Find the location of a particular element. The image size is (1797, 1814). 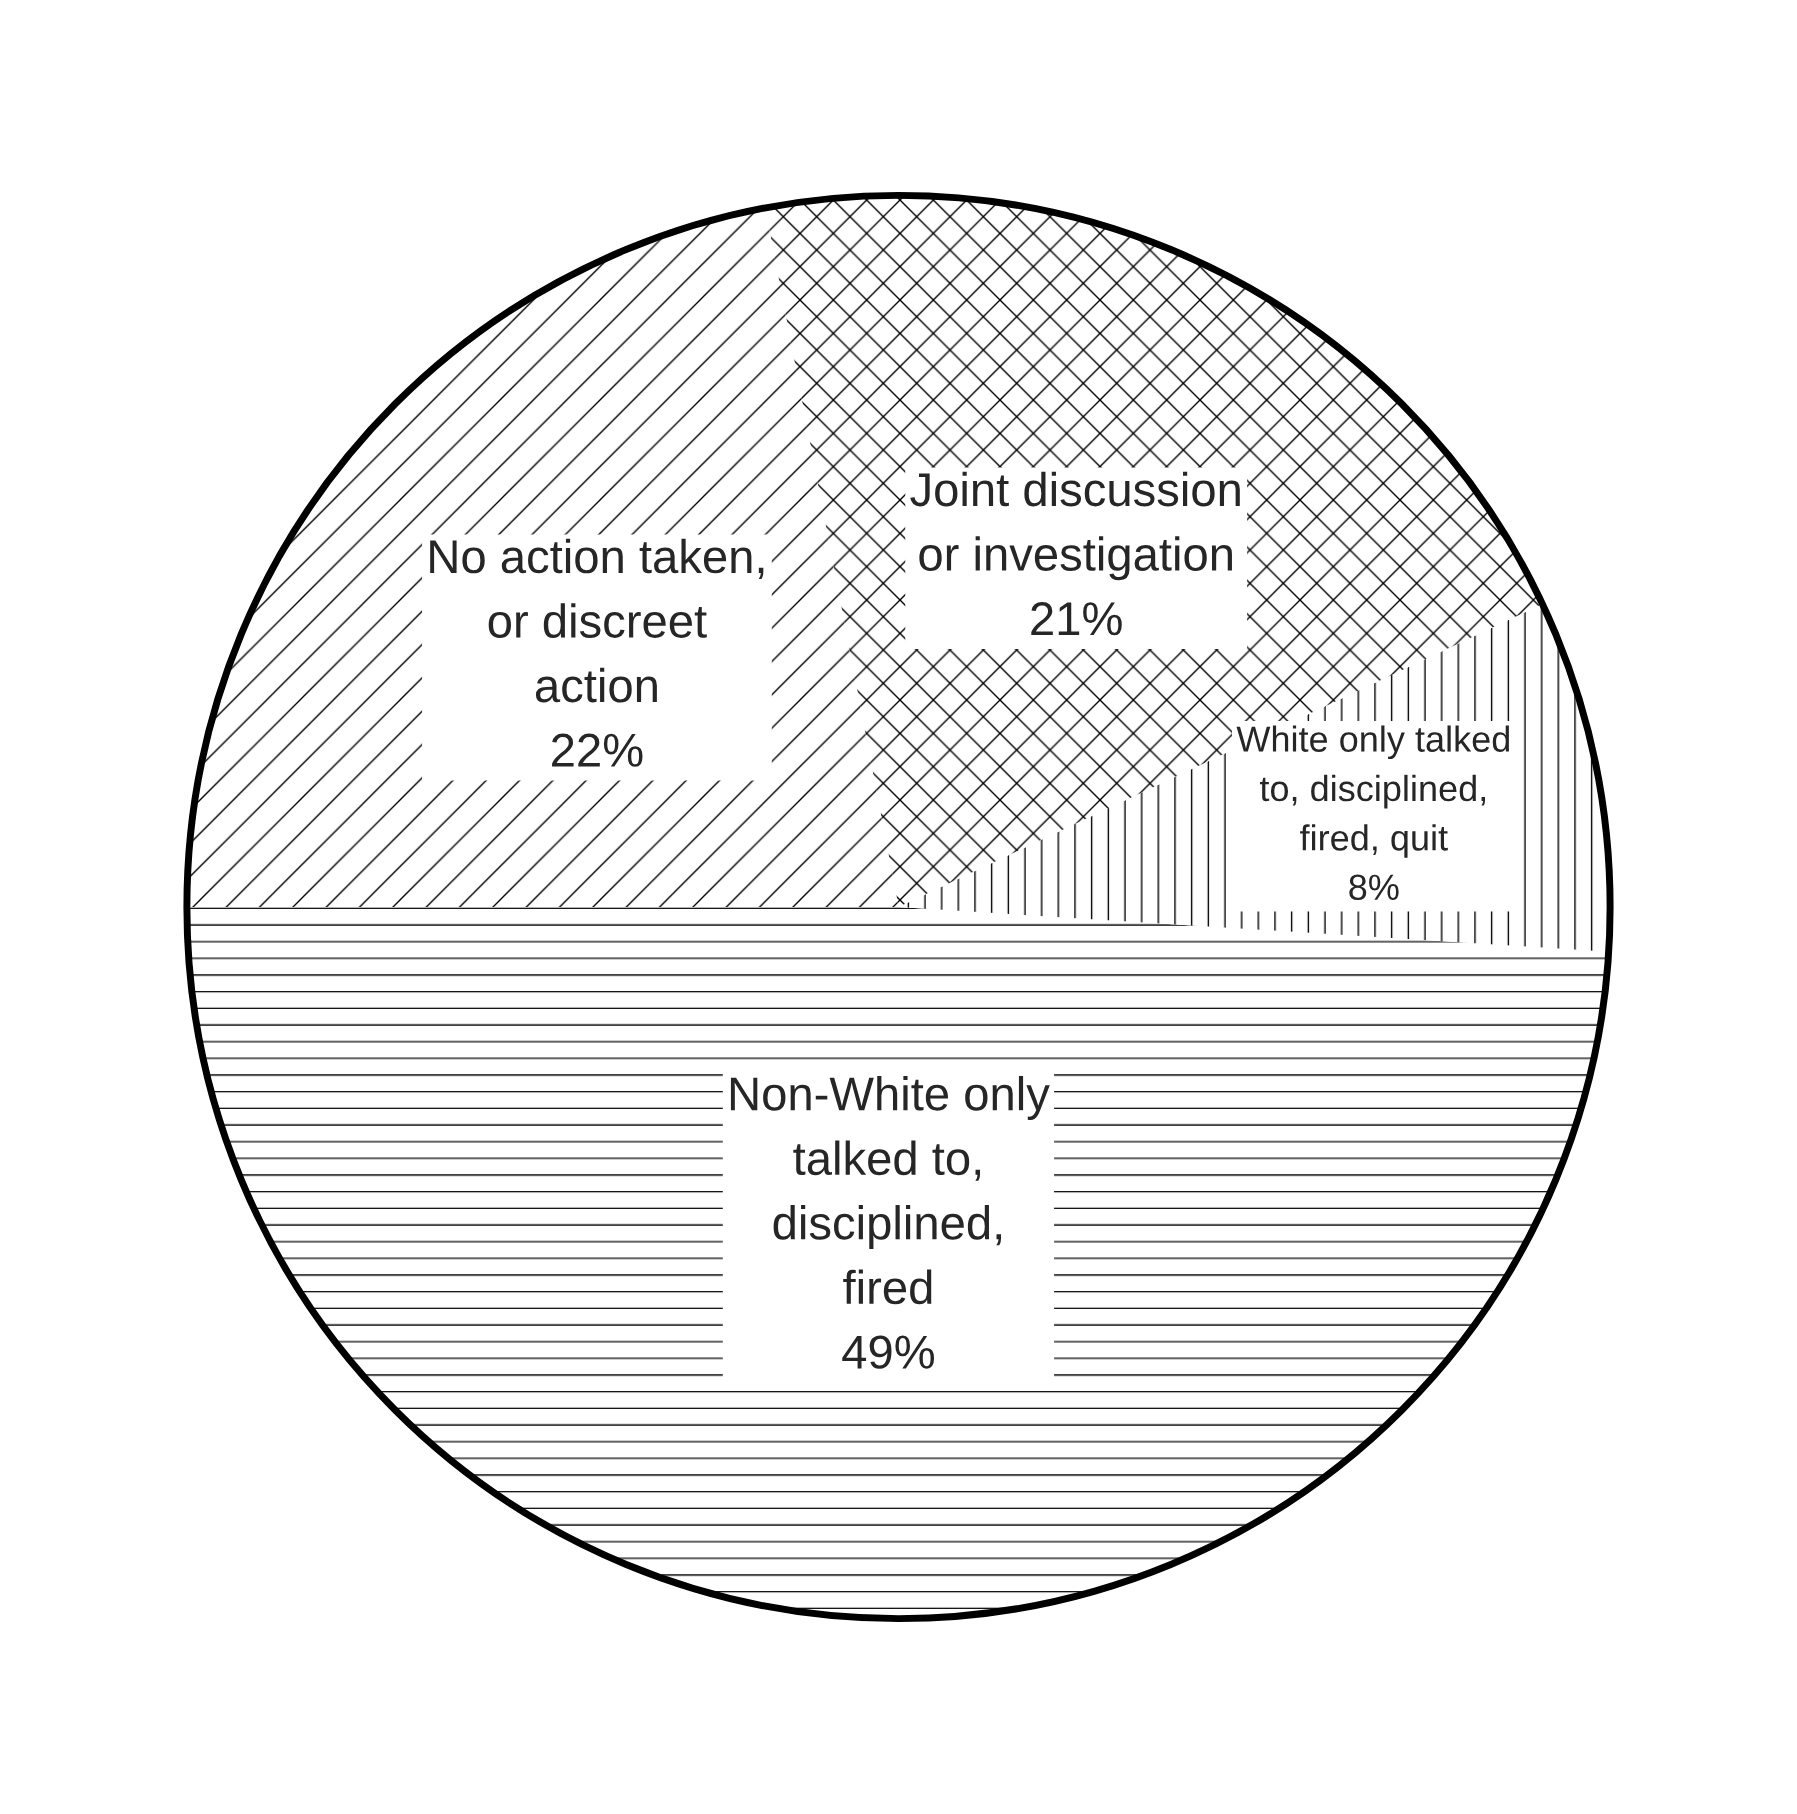

slice-label: White only talked to, disciplined, fired, quit is located at coordinates (1372, 791).